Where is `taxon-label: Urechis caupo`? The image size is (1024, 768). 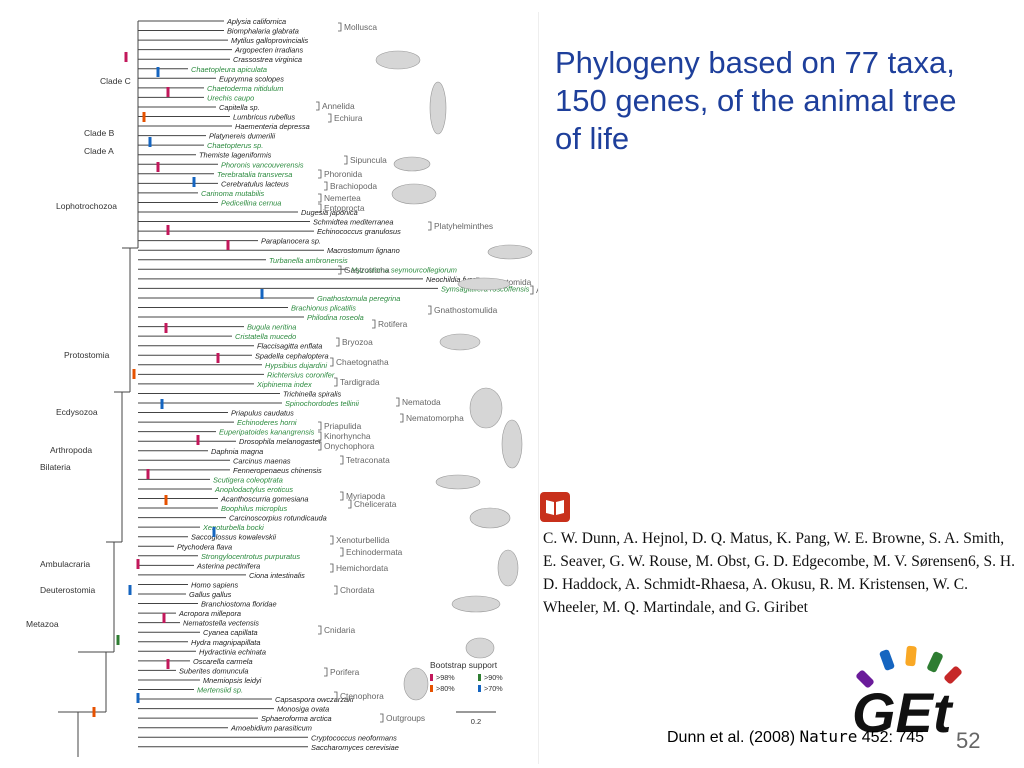 taxon-label: Urechis caupo is located at coordinates (230, 97).